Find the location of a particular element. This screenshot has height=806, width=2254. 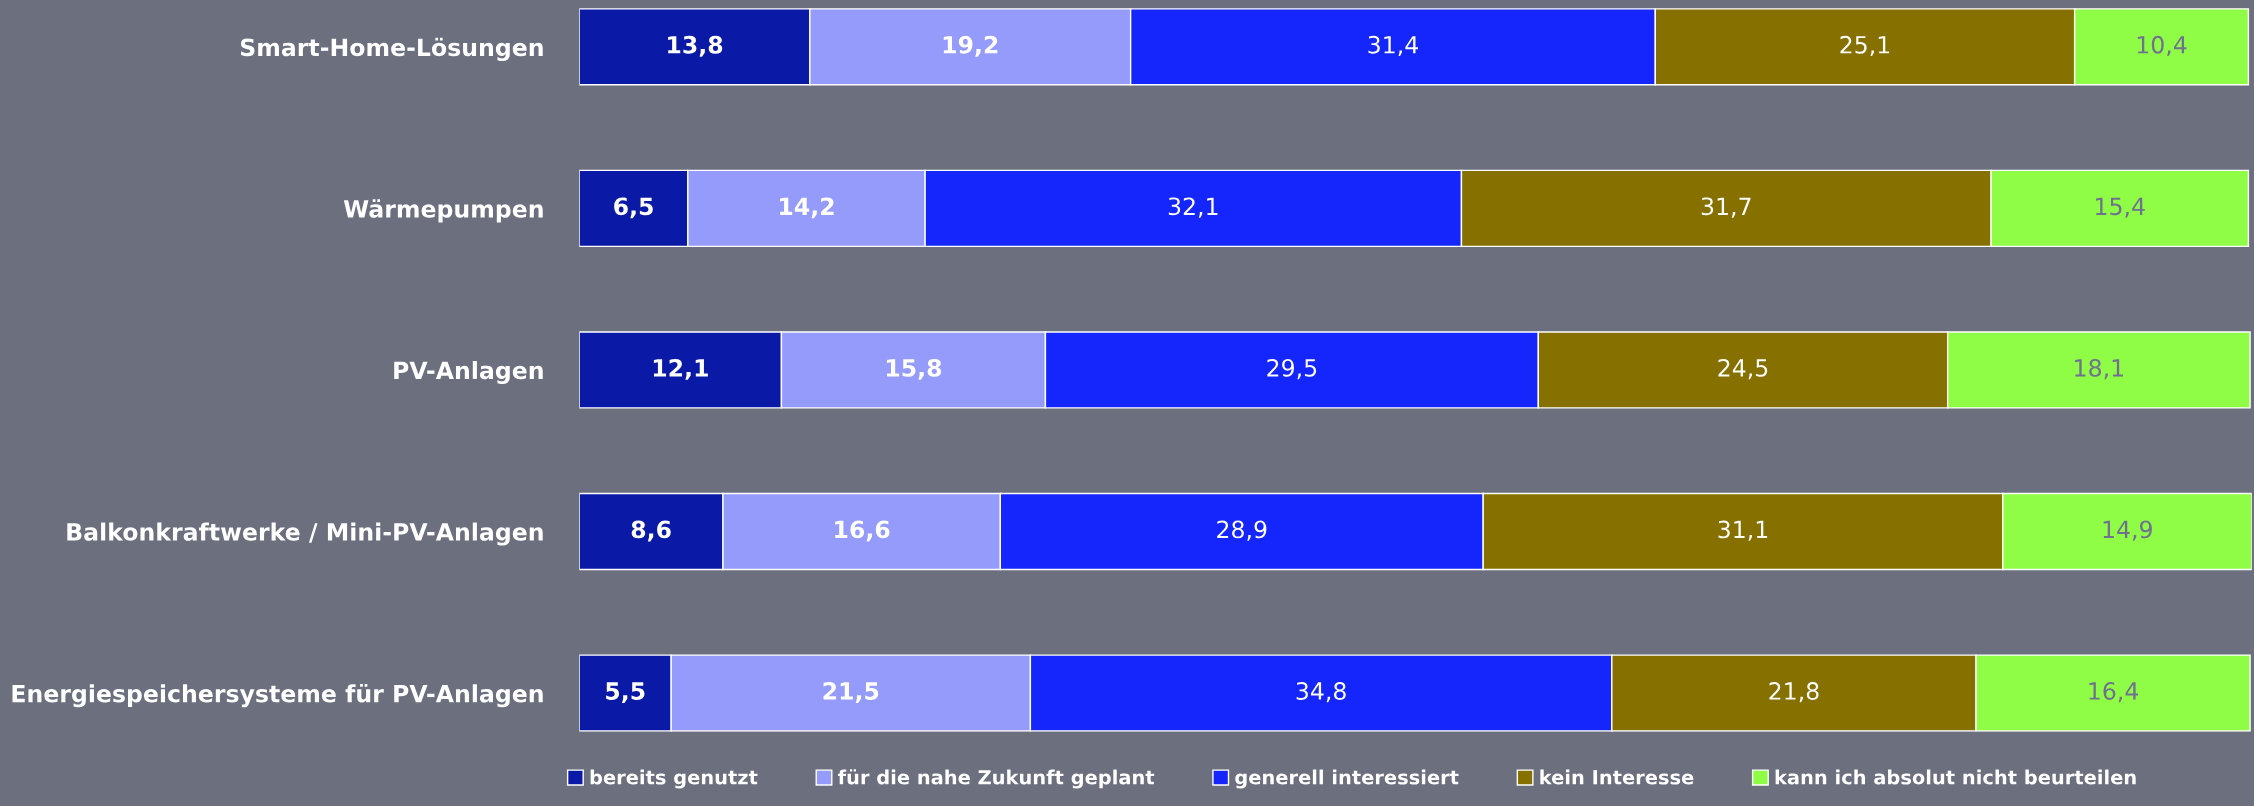

y-tick-label: Energiespeichersysteme für PV-Anlagen is located at coordinates (277, 695).